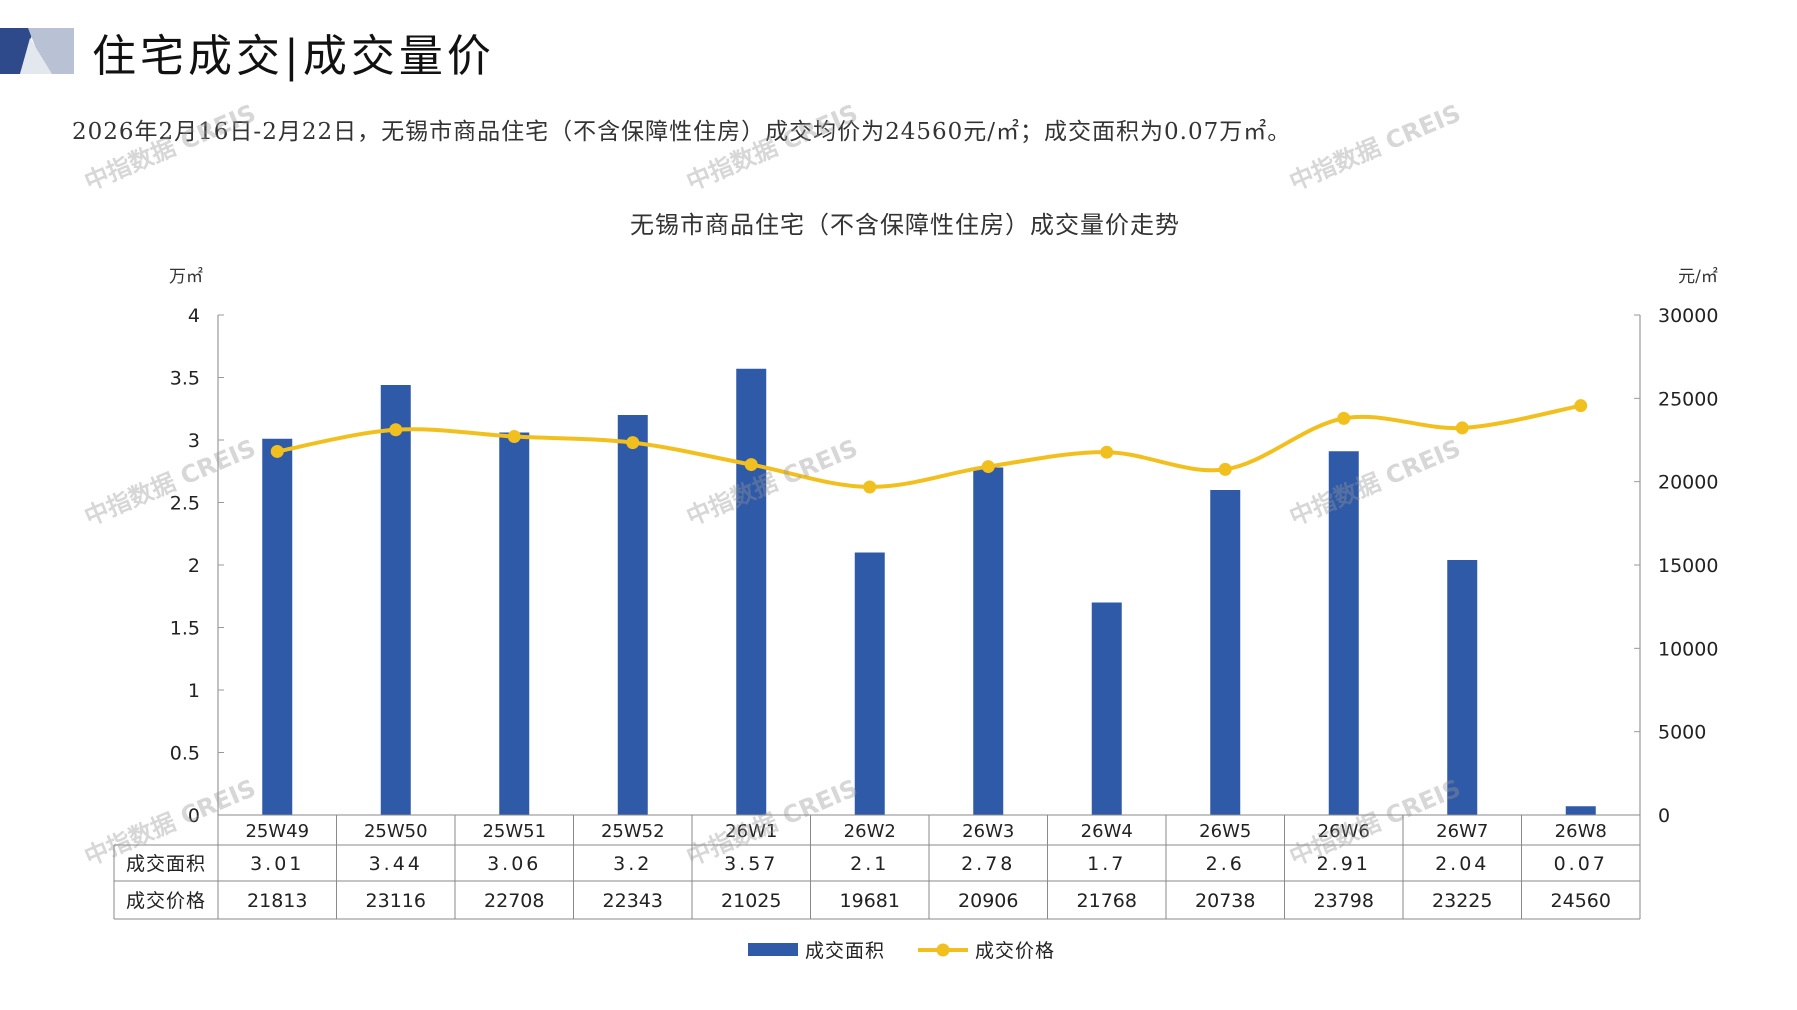  What do you see at coordinates (186, 277) in the screenshot?
I see `left-axis-unit: 万㎡` at bounding box center [186, 277].